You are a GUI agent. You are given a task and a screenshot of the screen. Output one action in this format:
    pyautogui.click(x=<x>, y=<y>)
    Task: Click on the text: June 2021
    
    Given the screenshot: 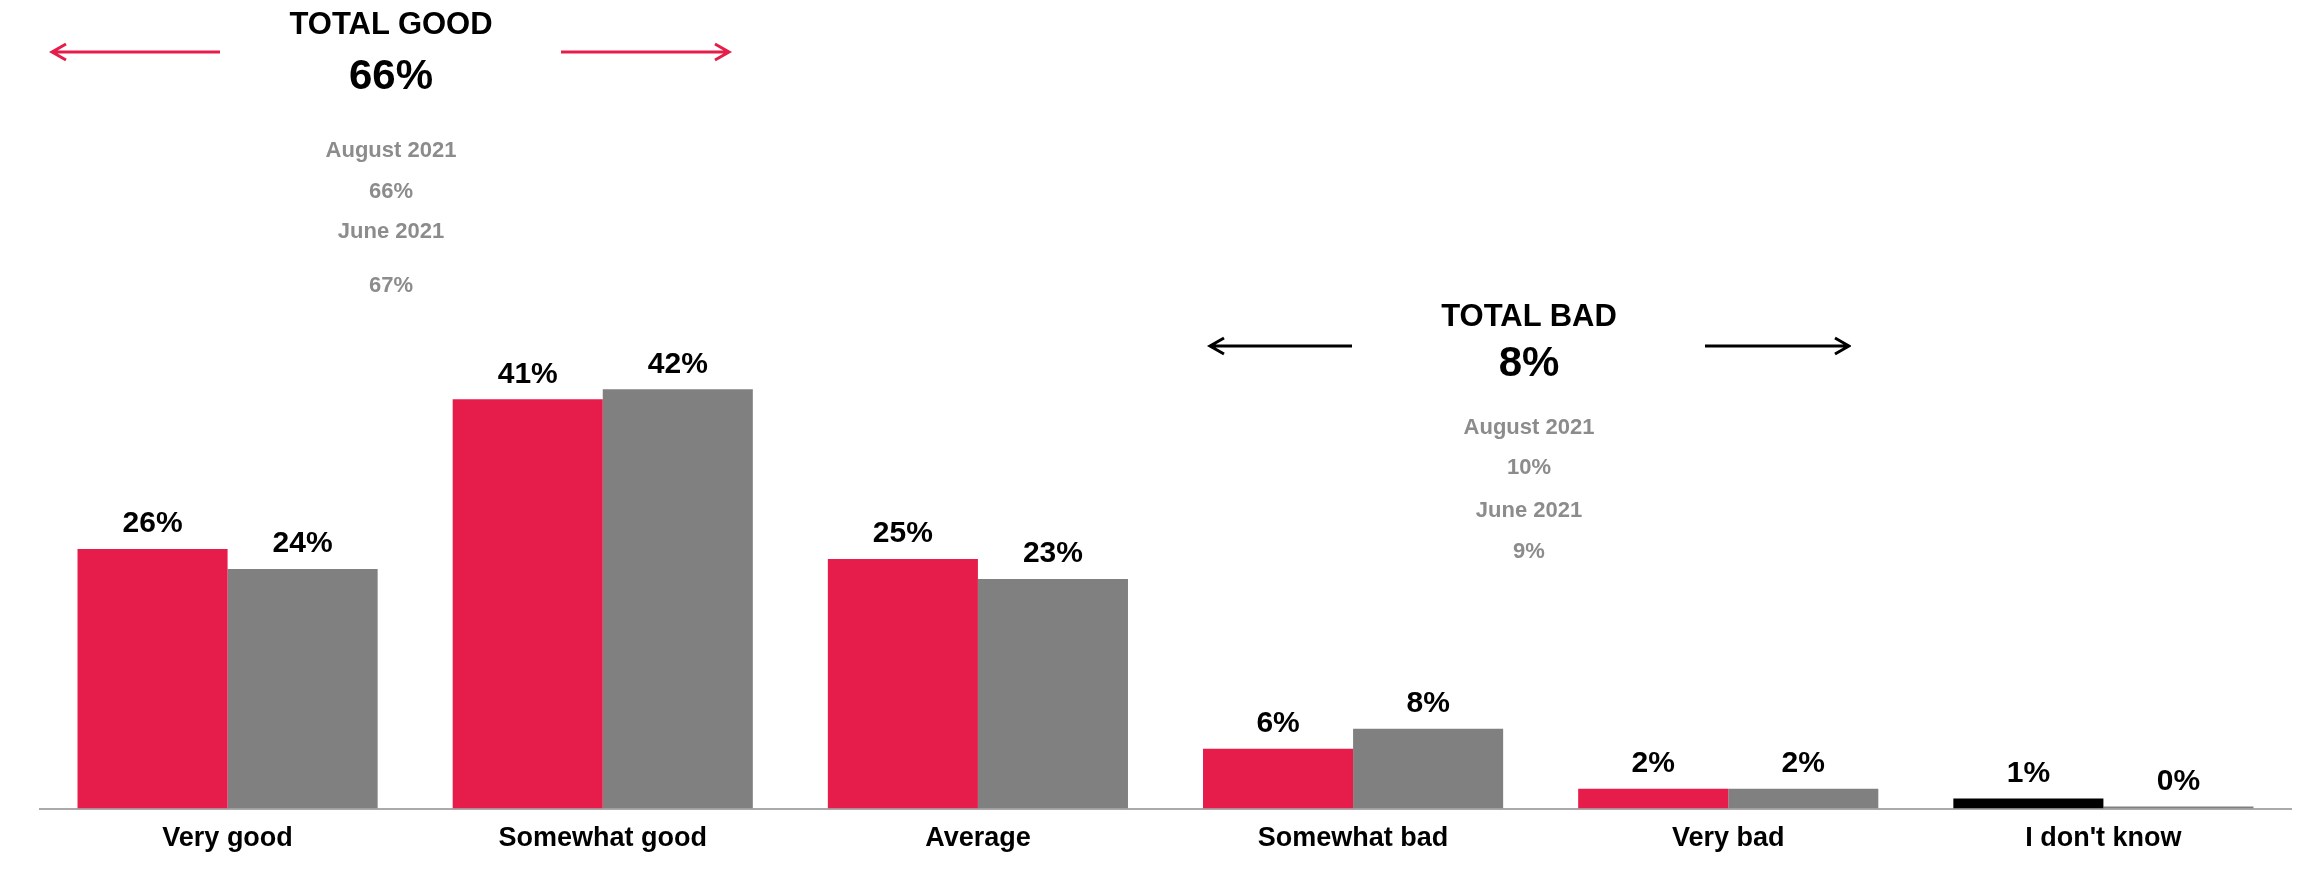 What is the action you would take?
    pyautogui.click(x=391, y=231)
    